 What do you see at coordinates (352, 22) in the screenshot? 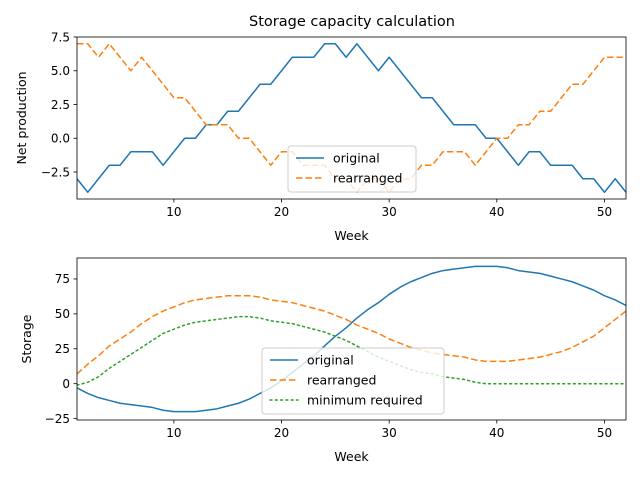
I see `chart-title: Storage capacity calculation` at bounding box center [352, 22].